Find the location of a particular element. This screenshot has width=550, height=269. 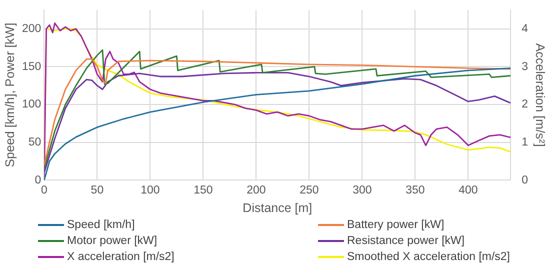

y-tick-label: 150 is located at coordinates (32, 66).